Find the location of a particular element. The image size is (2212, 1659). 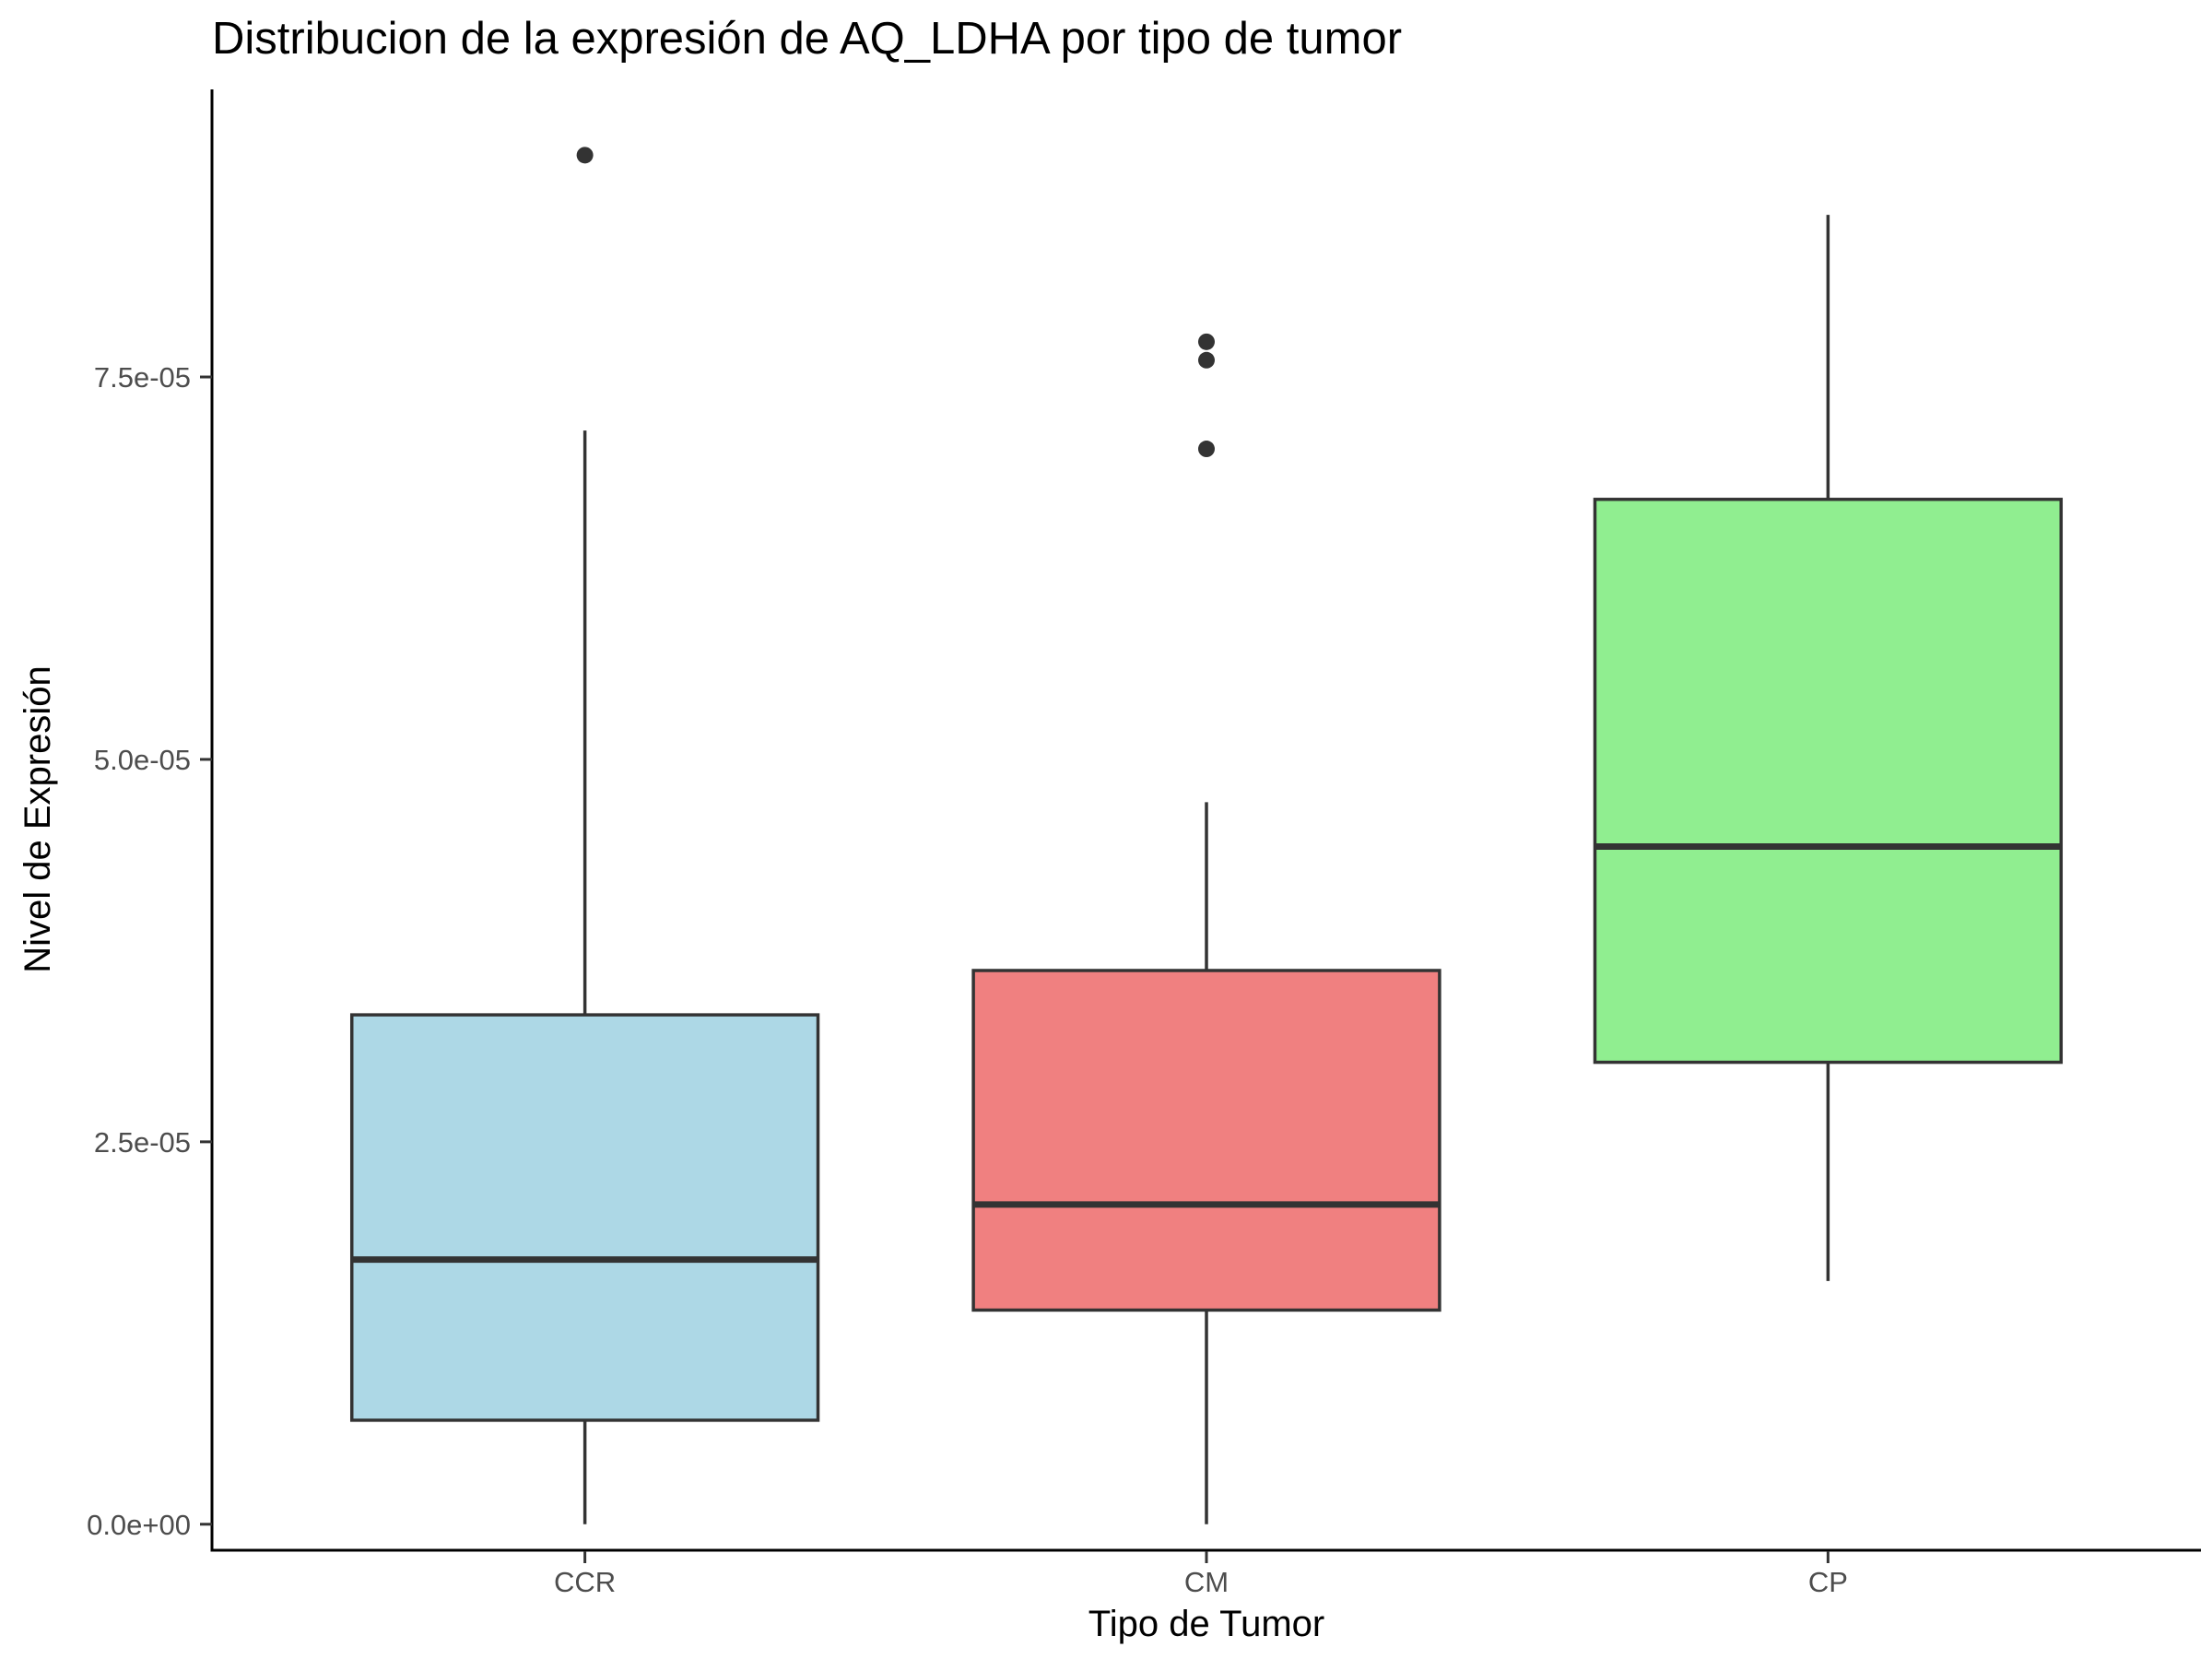

box-group-cp is located at coordinates (1828, 748).